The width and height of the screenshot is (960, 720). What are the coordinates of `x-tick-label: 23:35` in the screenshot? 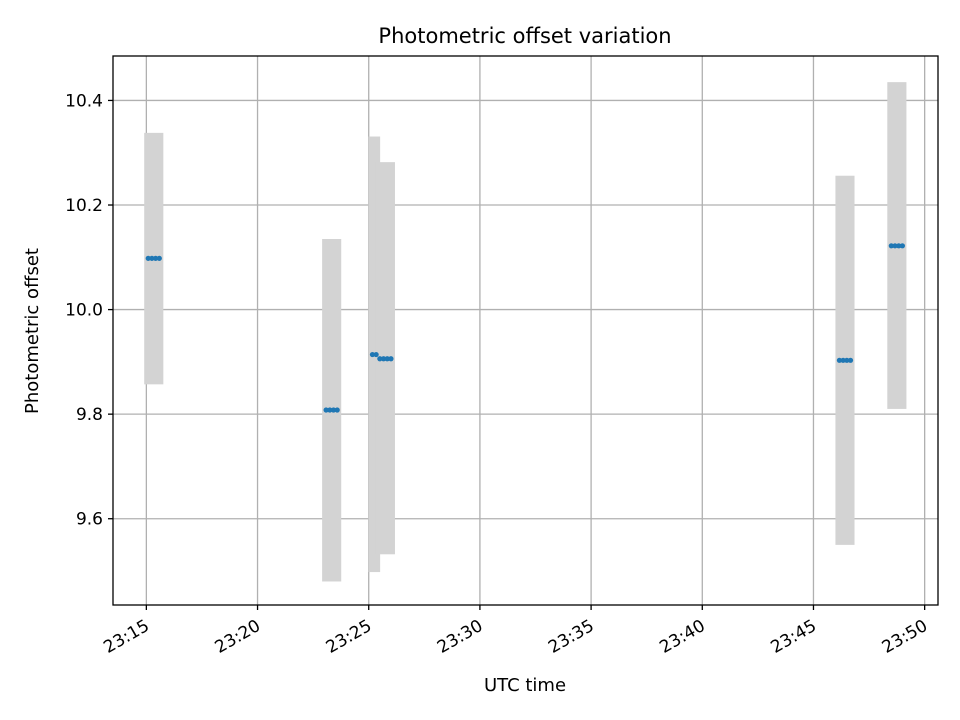 It's located at (571, 637).